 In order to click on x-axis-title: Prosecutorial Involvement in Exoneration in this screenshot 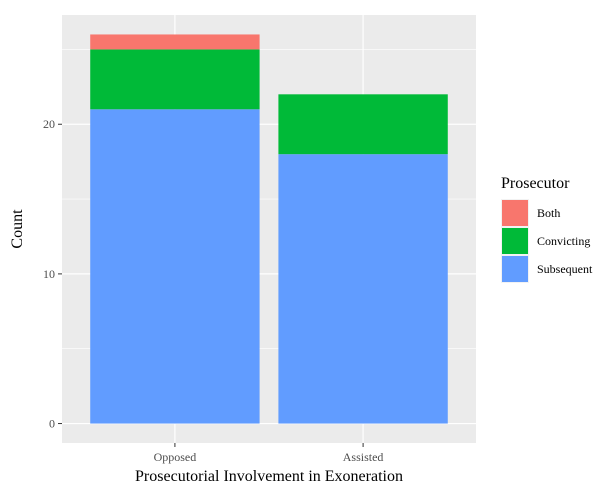, I will do `click(269, 476)`.